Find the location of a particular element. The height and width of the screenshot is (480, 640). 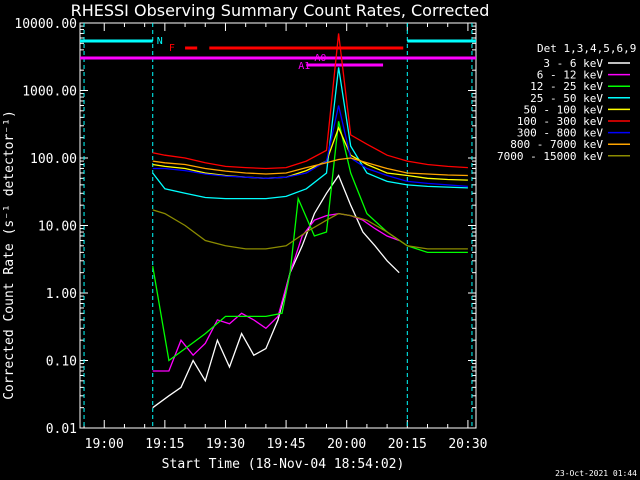

legend-entry: 300 - 800 keV is located at coordinates (560, 133).